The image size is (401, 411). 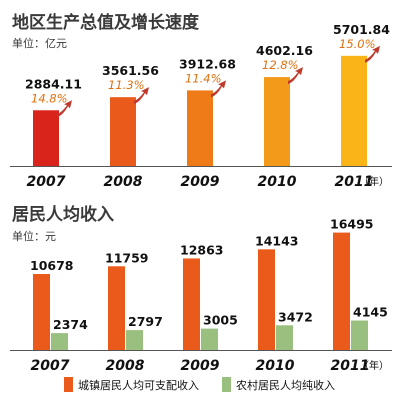 What do you see at coordinates (125, 366) in the screenshot?
I see `income-year-label: 2008` at bounding box center [125, 366].